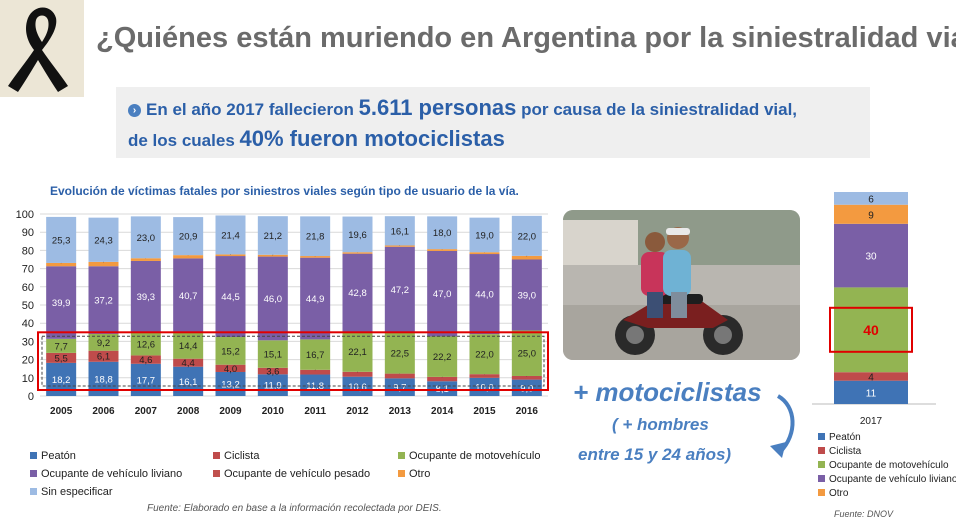 This screenshot has width=956, height=522. Describe the element at coordinates (77, 492) in the screenshot. I see `legend-label: Sin especificar` at that location.